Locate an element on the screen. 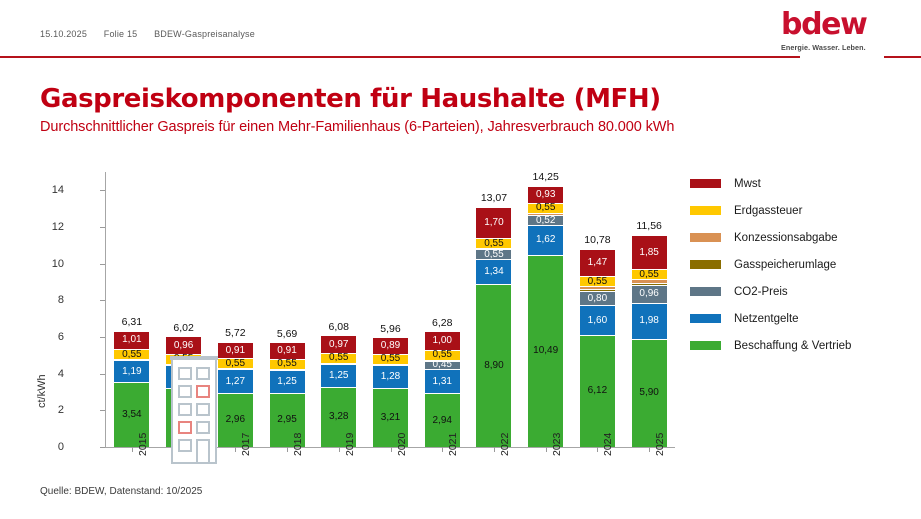  legend-item-label: Netzentgelte is located at coordinates (766, 318).